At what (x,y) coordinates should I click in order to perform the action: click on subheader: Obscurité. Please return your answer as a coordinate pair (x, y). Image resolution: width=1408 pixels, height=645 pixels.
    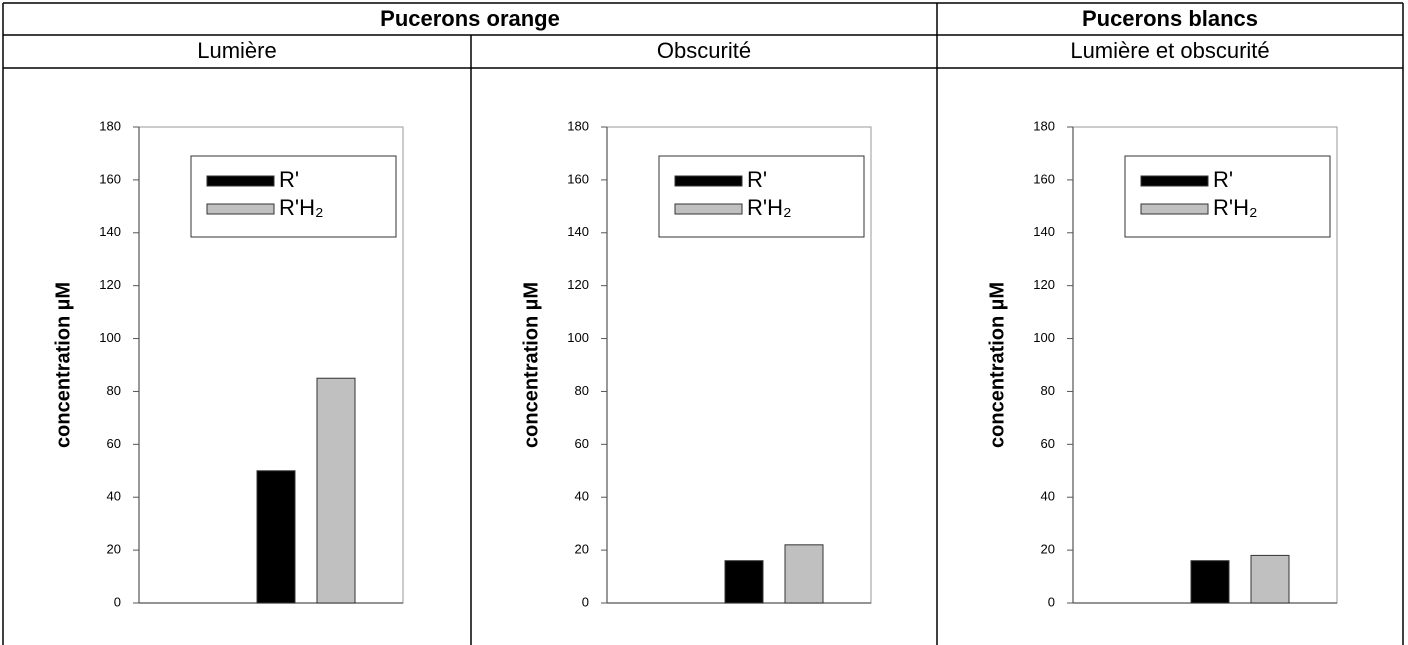
    Looking at the image, I should click on (704, 50).